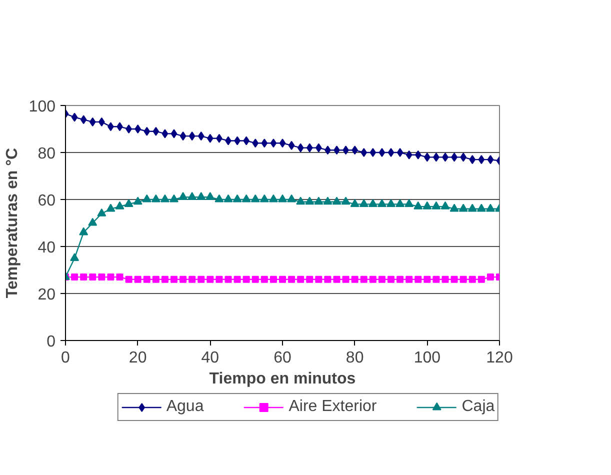  I want to click on y-tick-label: 0, so click(51, 342).